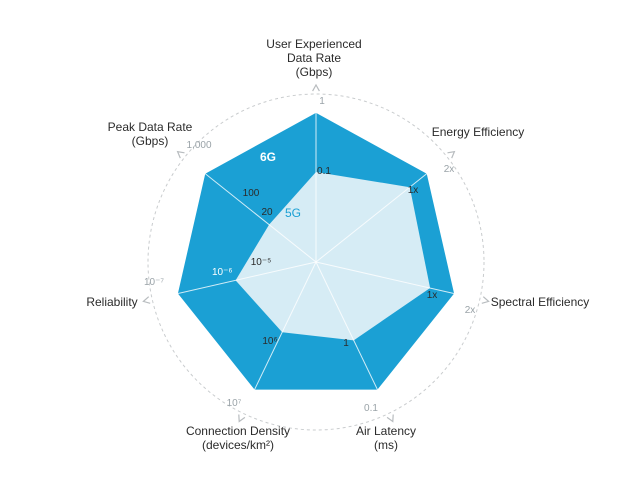 This screenshot has width=640, height=491. I want to click on series-5g-area, so click(333, 256).